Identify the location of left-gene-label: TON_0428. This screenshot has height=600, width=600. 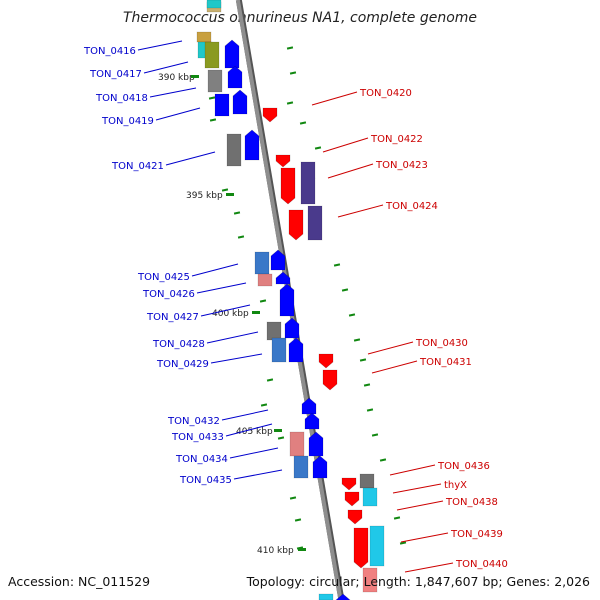
(178, 344).